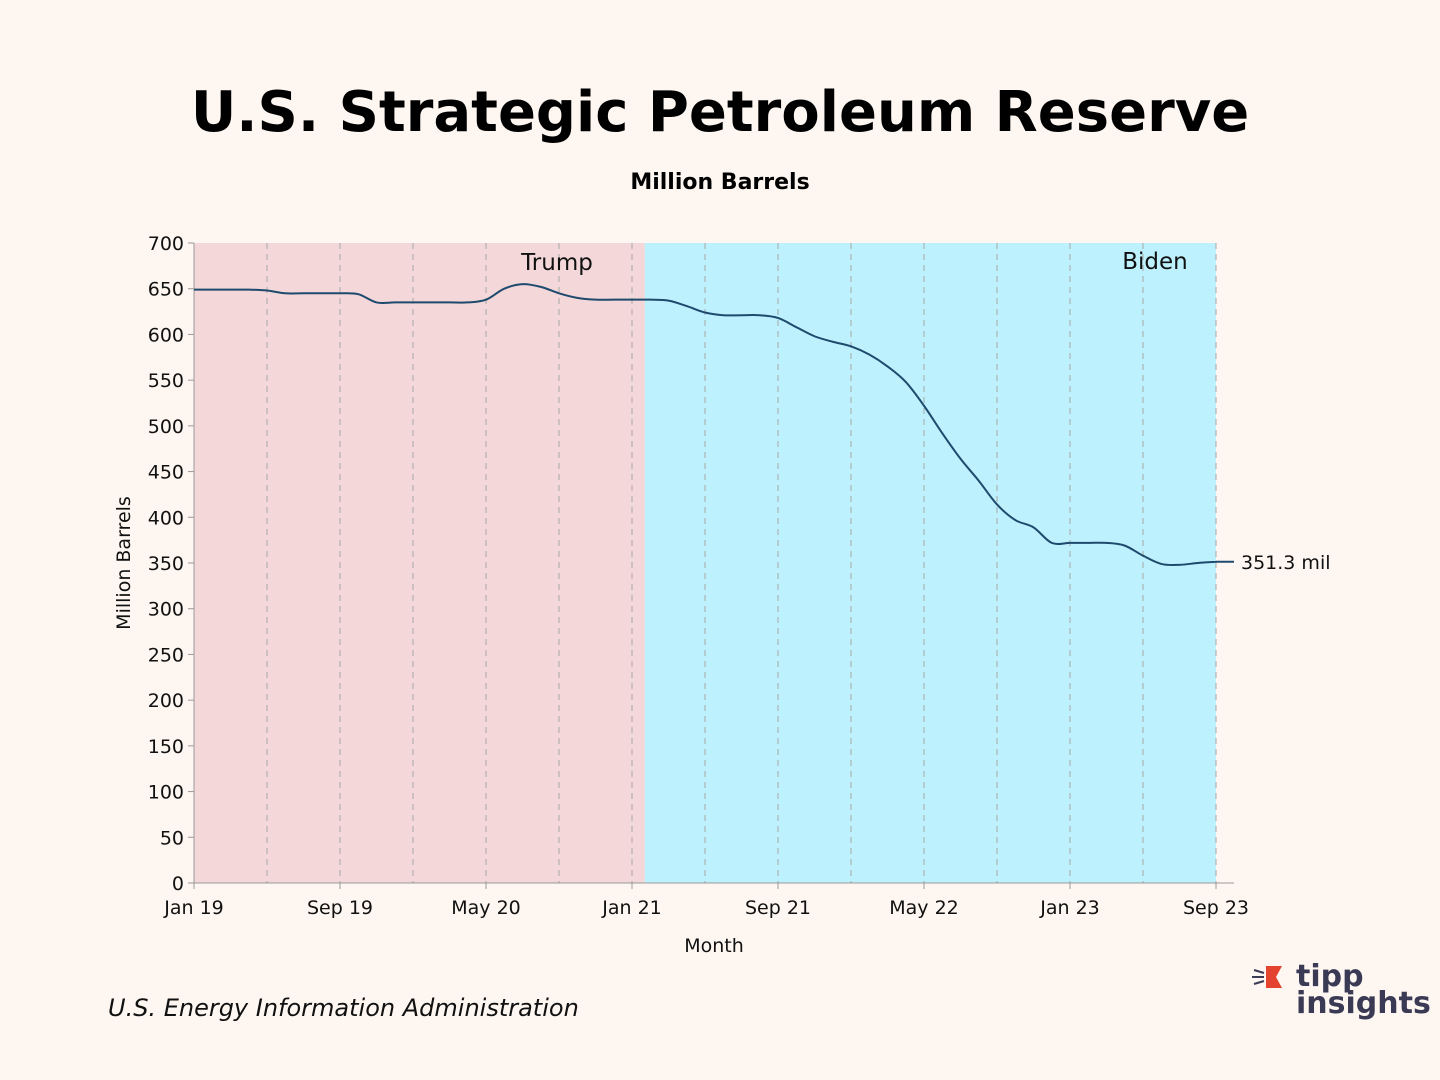  I want to click on y-axis-title: Million Barrels, so click(124, 563).